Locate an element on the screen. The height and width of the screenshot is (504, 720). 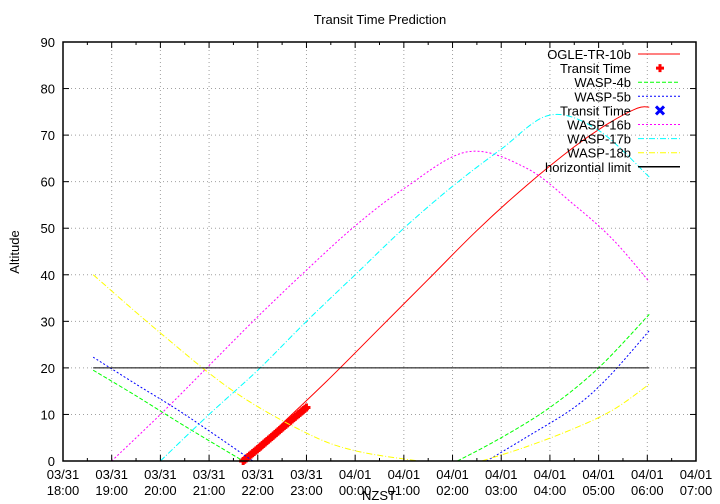
x-tick-label-time: 05:00 is located at coordinates (598, 490).